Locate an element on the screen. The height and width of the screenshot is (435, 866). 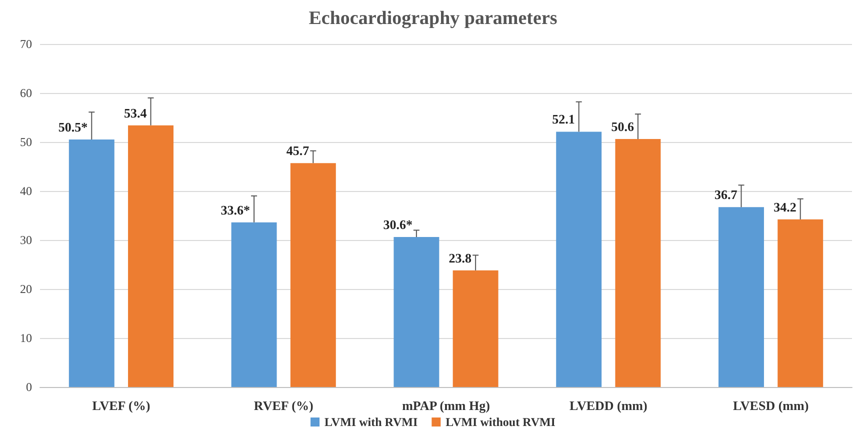
chart-title: Echocardiography parameters is located at coordinates (433, 18).